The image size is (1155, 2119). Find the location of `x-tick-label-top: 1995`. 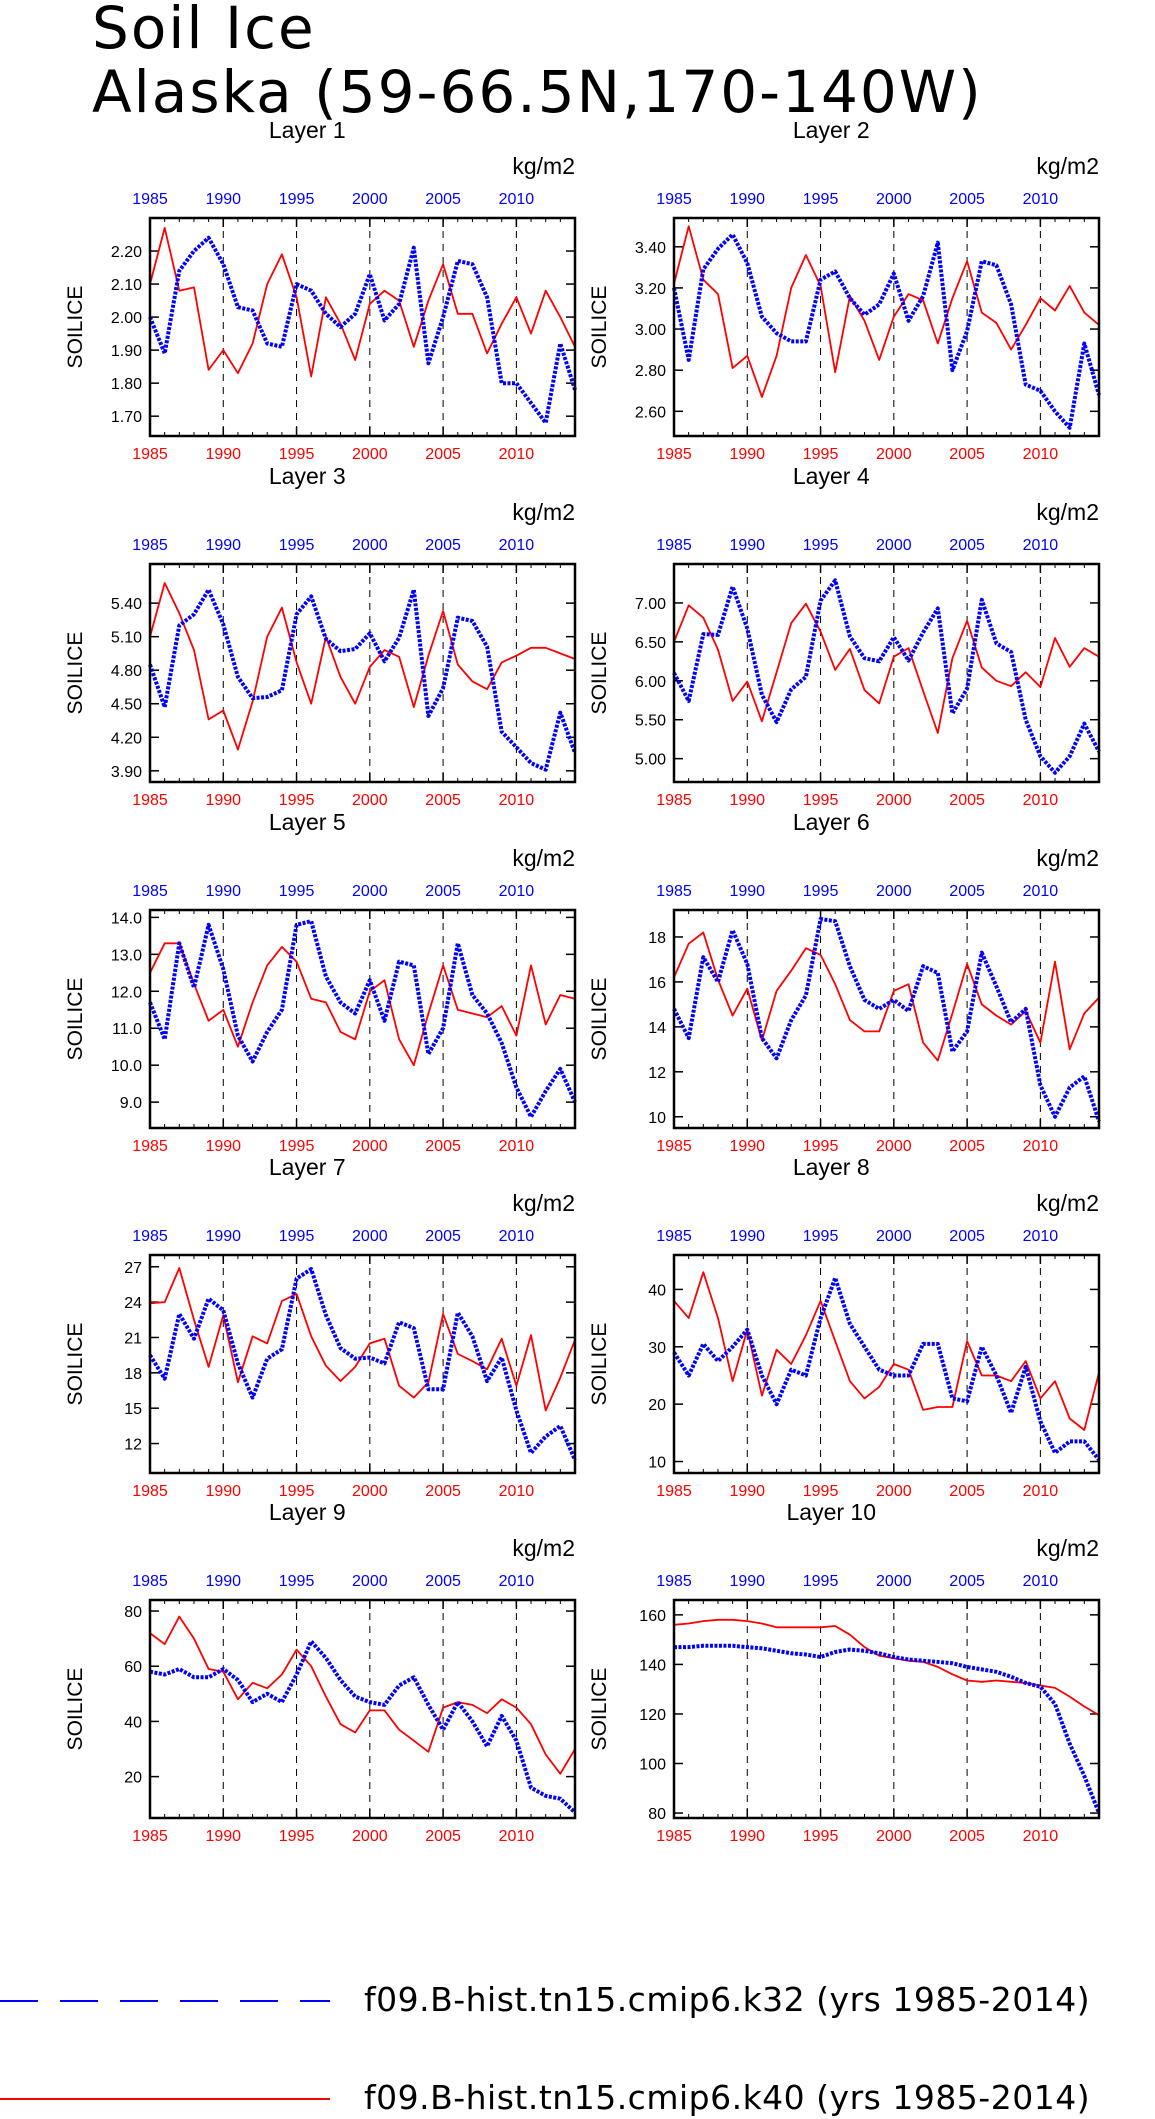

x-tick-label-top: 1995 is located at coordinates (297, 199).